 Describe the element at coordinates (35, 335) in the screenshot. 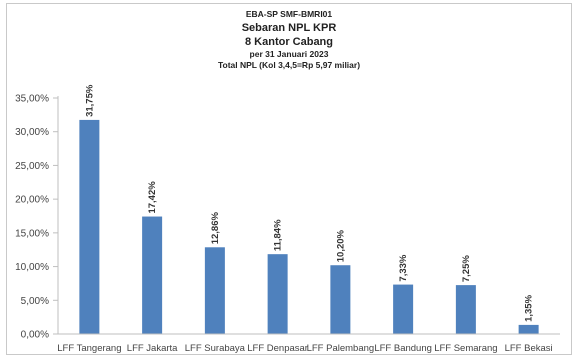

I see `y-tick-label: 0,00%` at that location.